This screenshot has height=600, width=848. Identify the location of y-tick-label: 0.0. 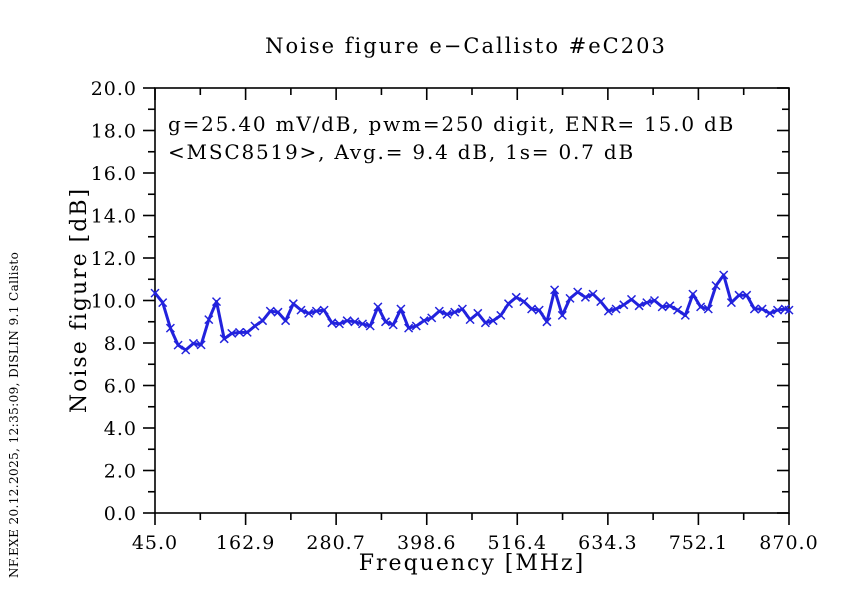
(120, 514).